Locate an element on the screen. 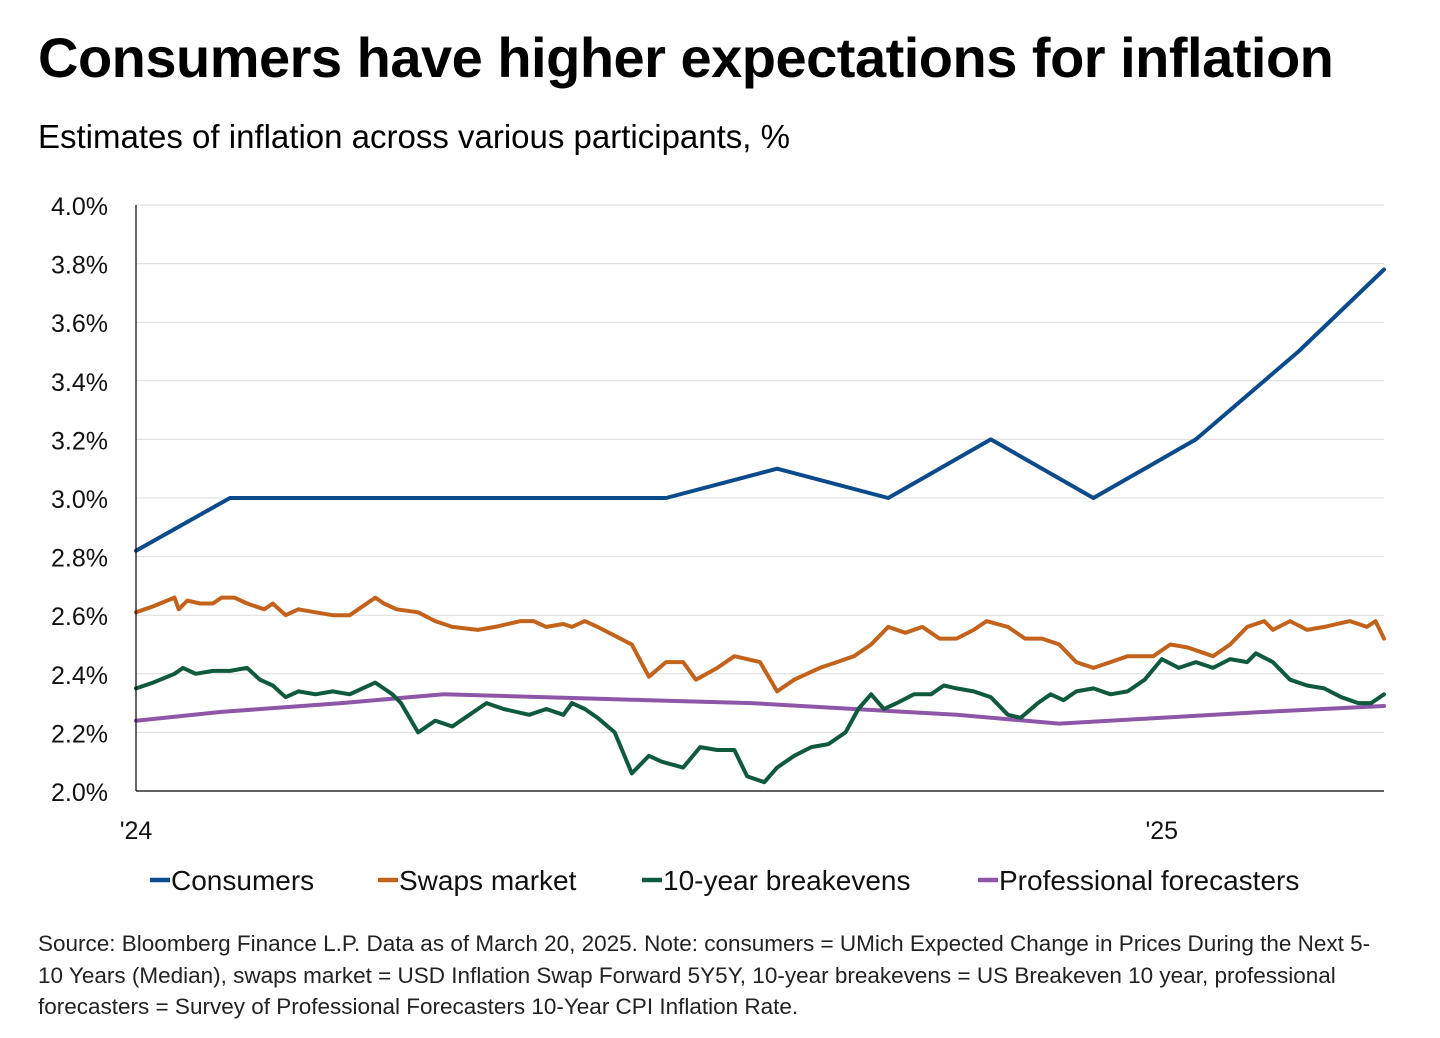 This screenshot has height=1038, width=1440. legend-label: 10-year breakevens is located at coordinates (786, 880).